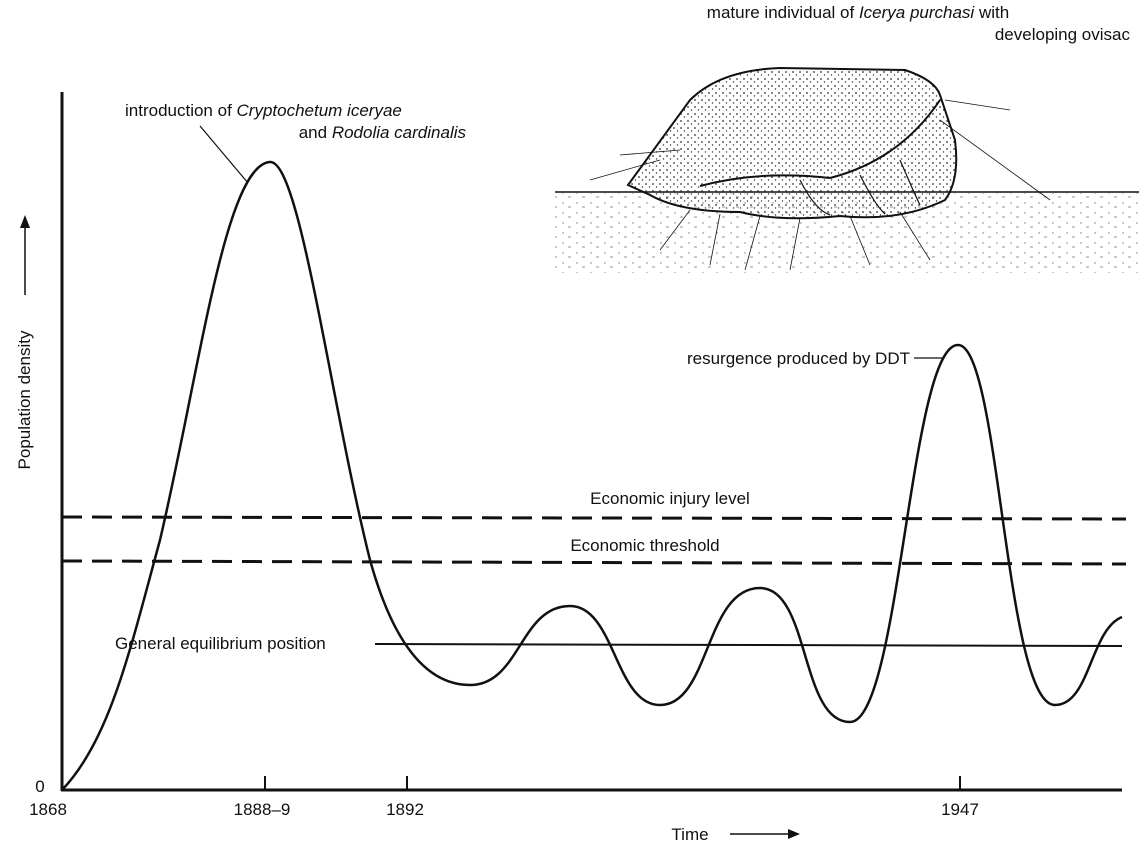  I want to click on x-ticks, so click(612, 783).